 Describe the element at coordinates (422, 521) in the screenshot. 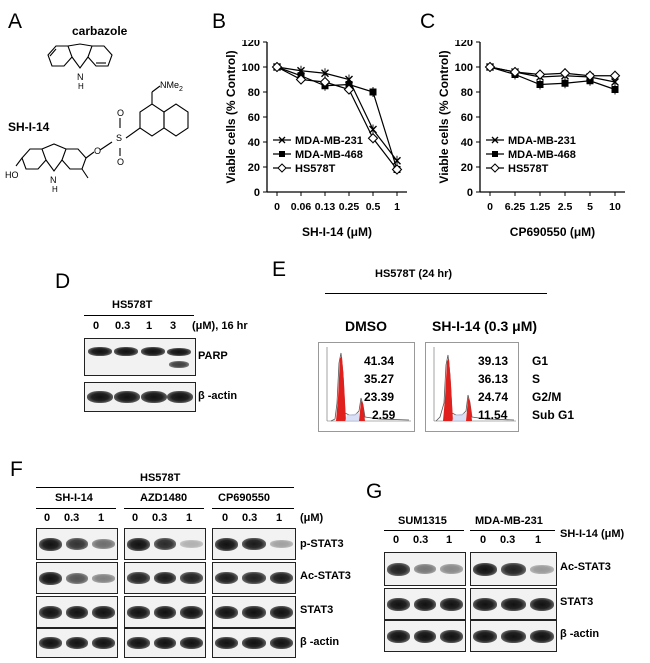

I see `g-cell-line-1: SUM1315` at that location.